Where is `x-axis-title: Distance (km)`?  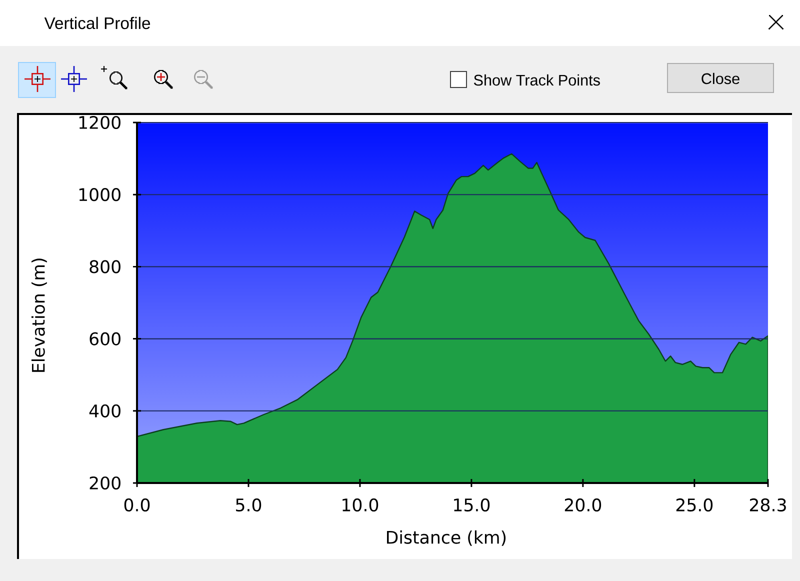 x-axis-title: Distance (km) is located at coordinates (446, 538).